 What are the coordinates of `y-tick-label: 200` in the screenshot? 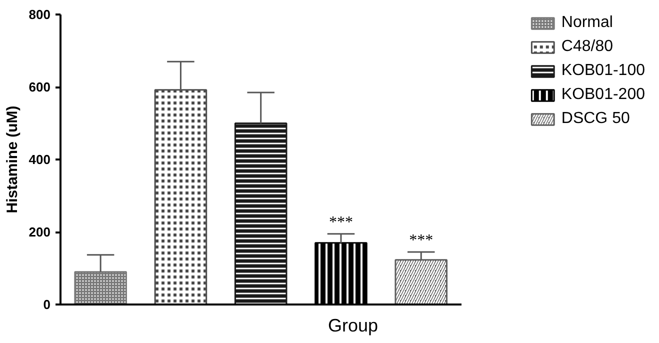 It's located at (39, 232).